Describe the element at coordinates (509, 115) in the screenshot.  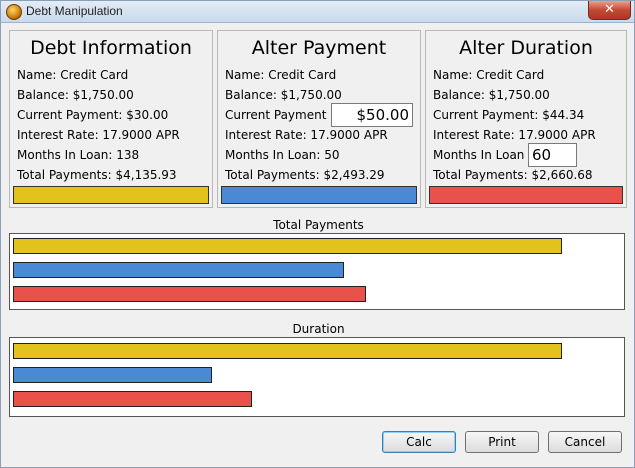
I see `current-payment-label: Current Payment: $44.34` at that location.